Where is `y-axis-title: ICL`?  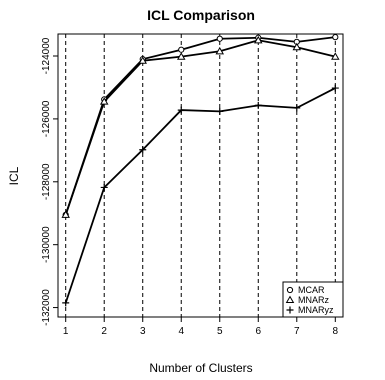
y-axis-title: ICL is located at coordinates (14, 175).